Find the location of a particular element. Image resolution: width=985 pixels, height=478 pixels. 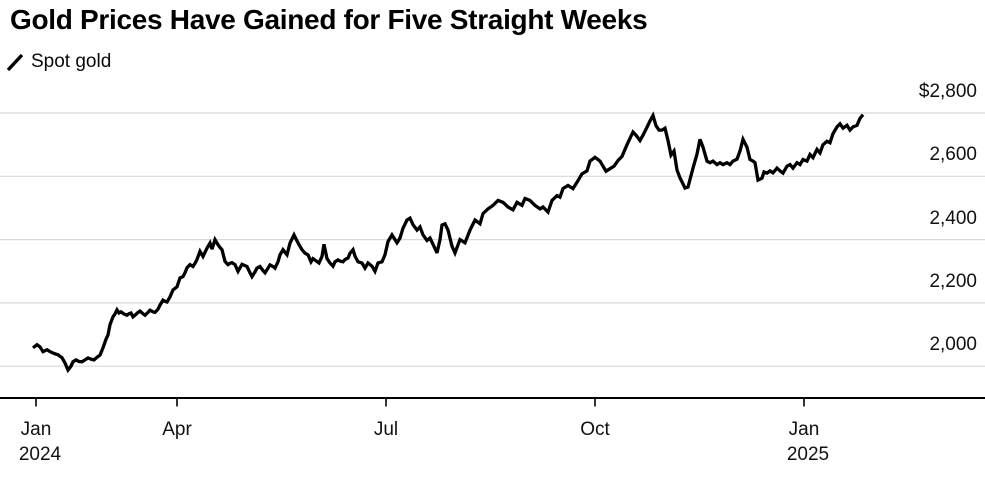

diagonal-line-icon is located at coordinates (15, 62).